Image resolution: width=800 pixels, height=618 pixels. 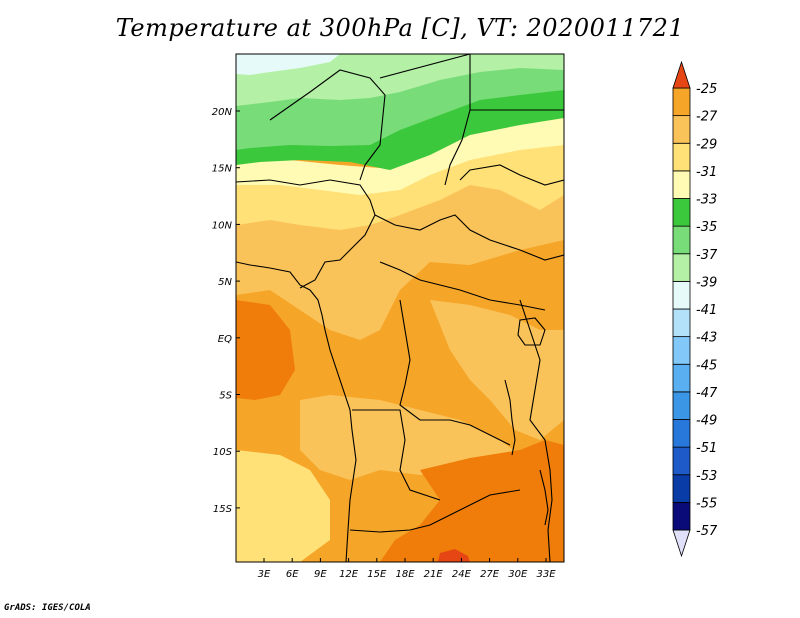 What do you see at coordinates (706, 227) in the screenshot?
I see `colorbar-label: -35` at bounding box center [706, 227].